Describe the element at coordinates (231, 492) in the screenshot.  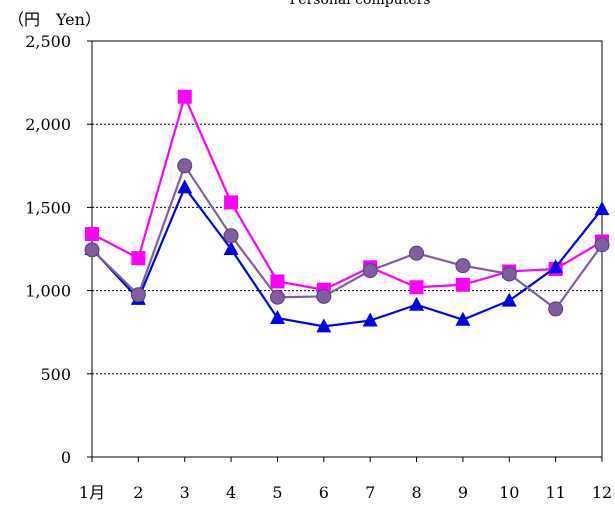
I see `x-tick-label: 4` at that location.